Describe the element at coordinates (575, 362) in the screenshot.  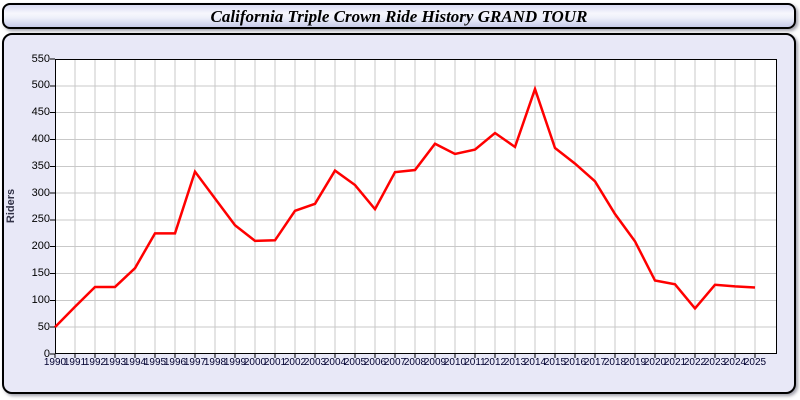
I see `x-tick-label: 2016` at that location.